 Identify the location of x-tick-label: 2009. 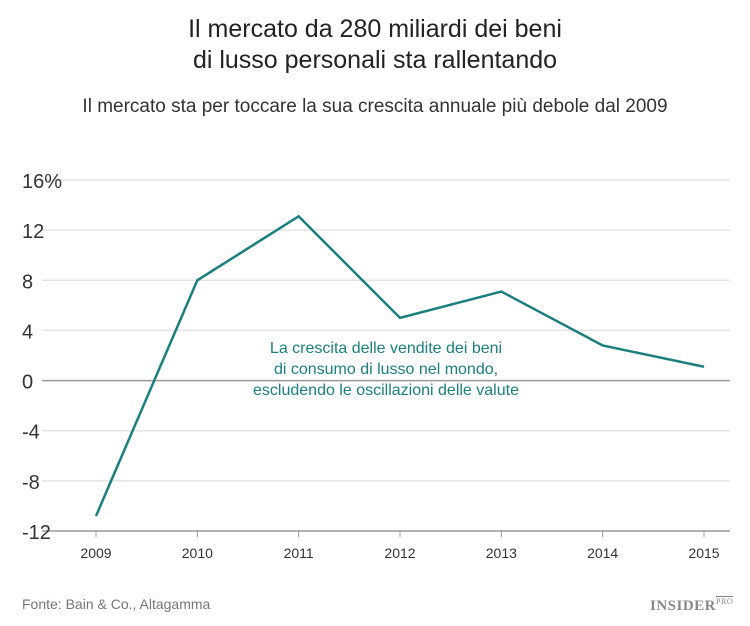
(95, 553).